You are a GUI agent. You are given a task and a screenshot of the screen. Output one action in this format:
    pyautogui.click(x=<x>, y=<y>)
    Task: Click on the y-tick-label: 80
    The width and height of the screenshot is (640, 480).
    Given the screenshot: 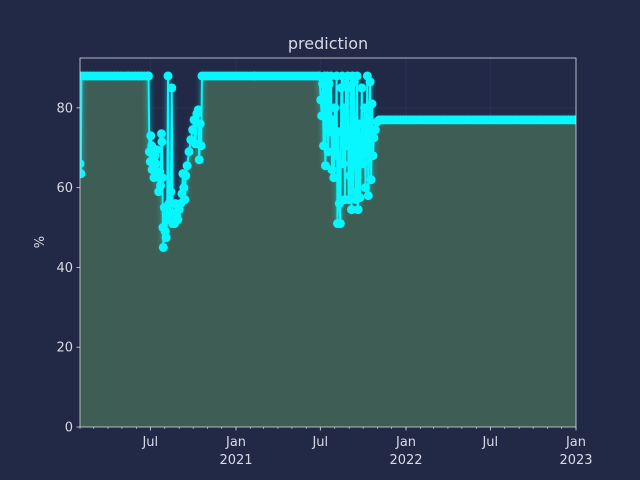 What is the action you would take?
    pyautogui.click(x=64, y=108)
    